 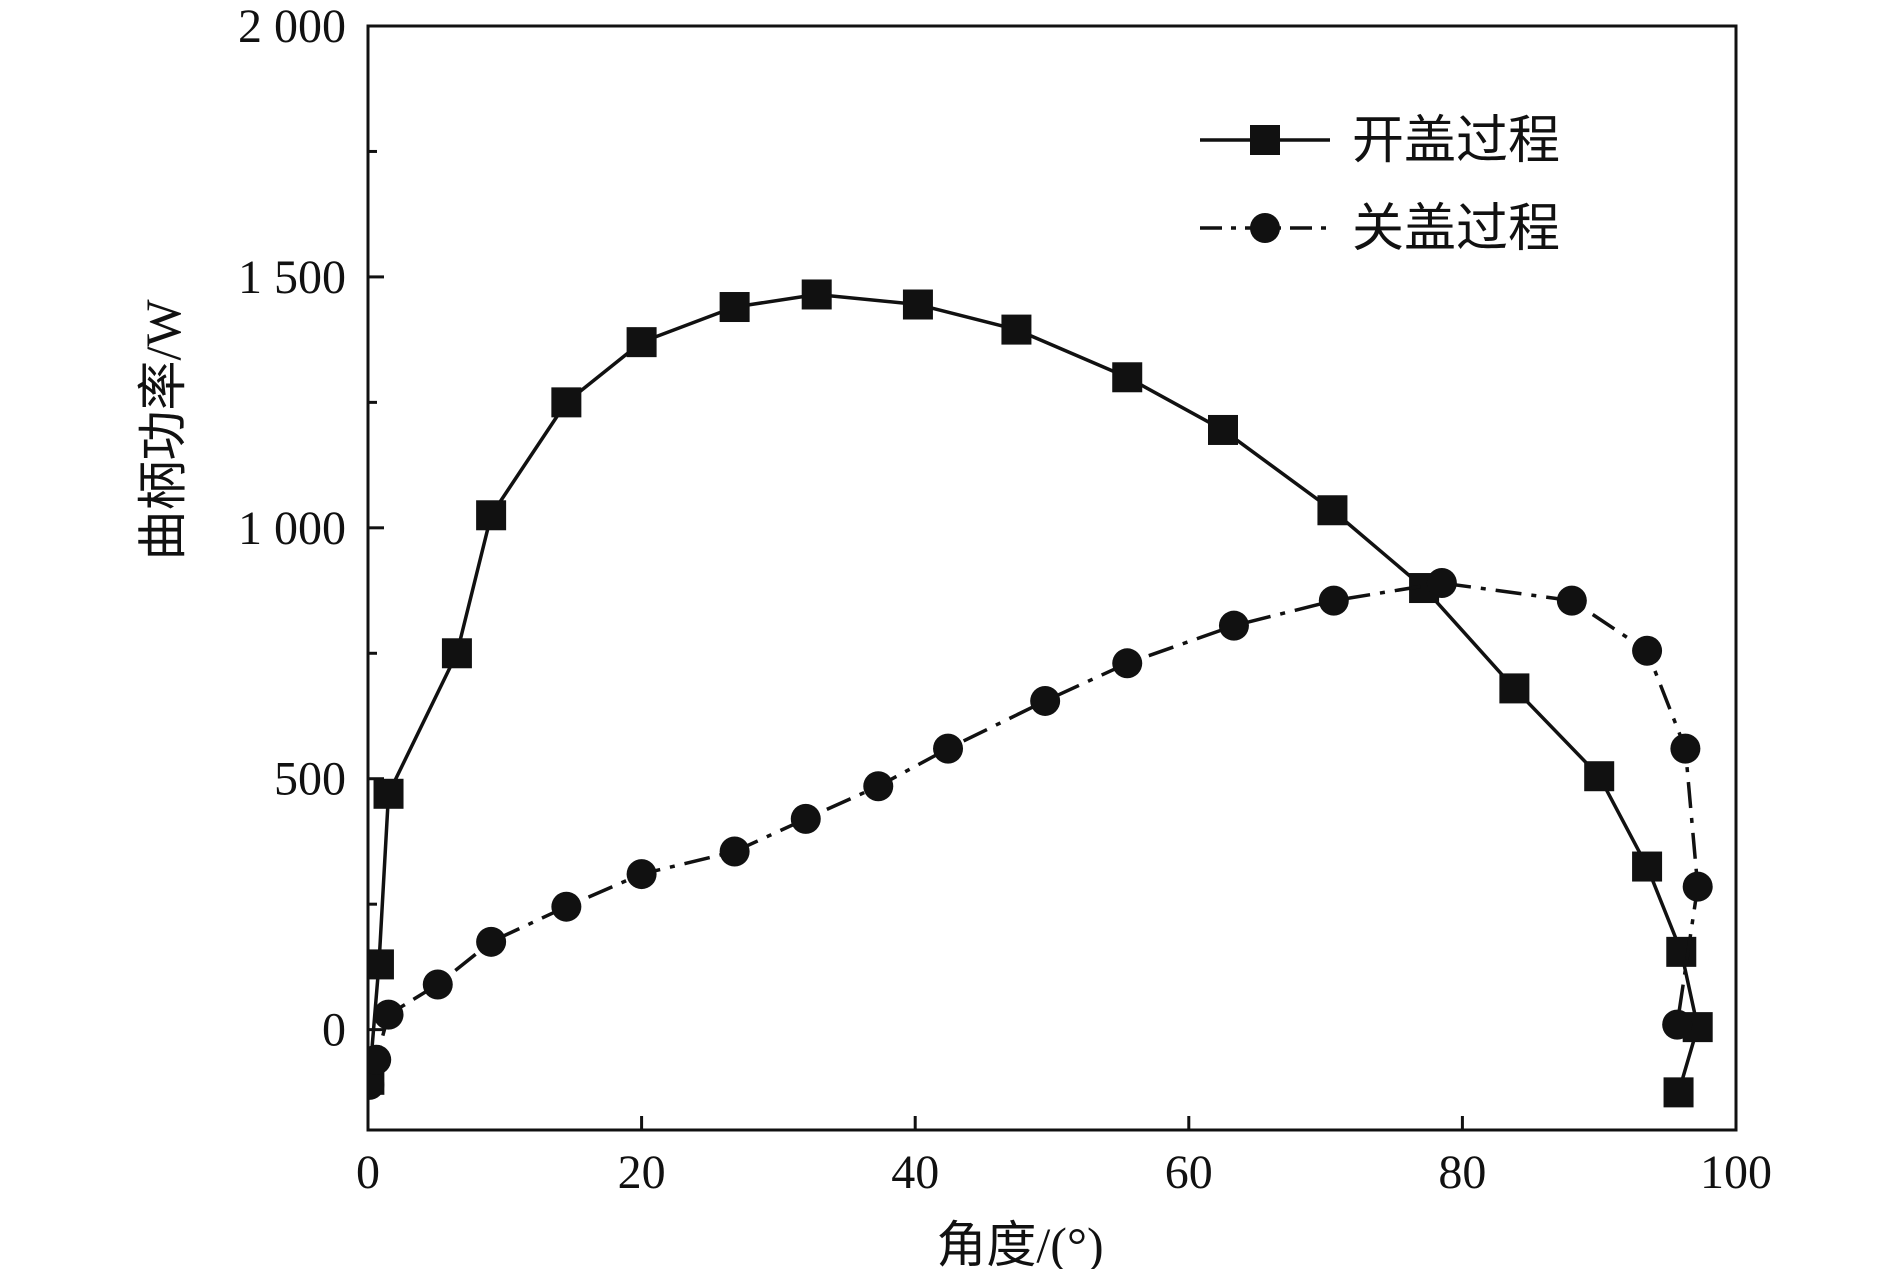 What do you see at coordinates (163, 430) in the screenshot?
I see `y-axis-title: 曲柄功率/W` at bounding box center [163, 430].